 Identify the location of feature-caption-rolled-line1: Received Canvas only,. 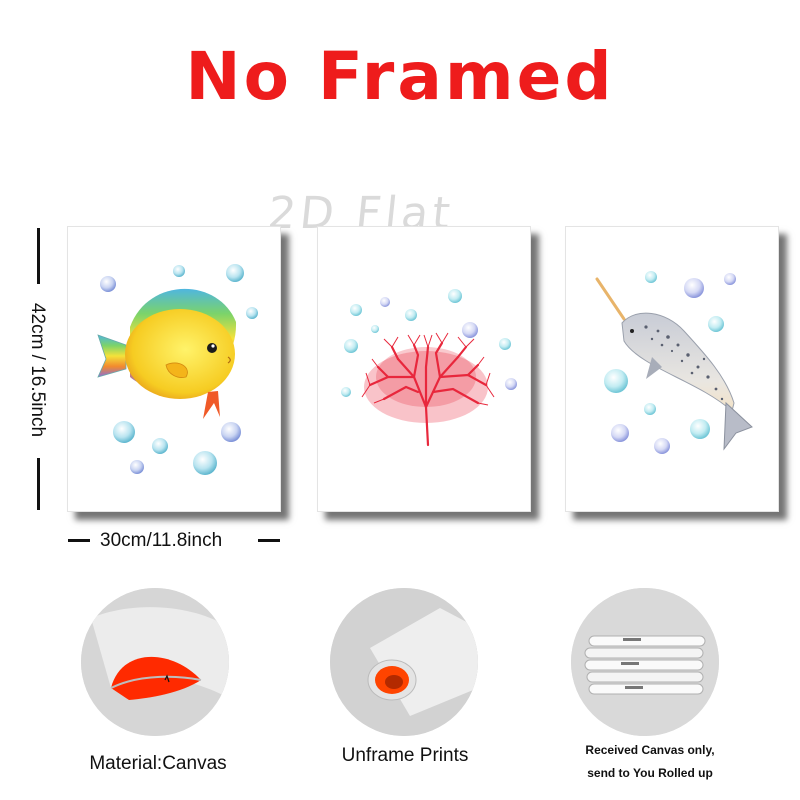
(650, 750).